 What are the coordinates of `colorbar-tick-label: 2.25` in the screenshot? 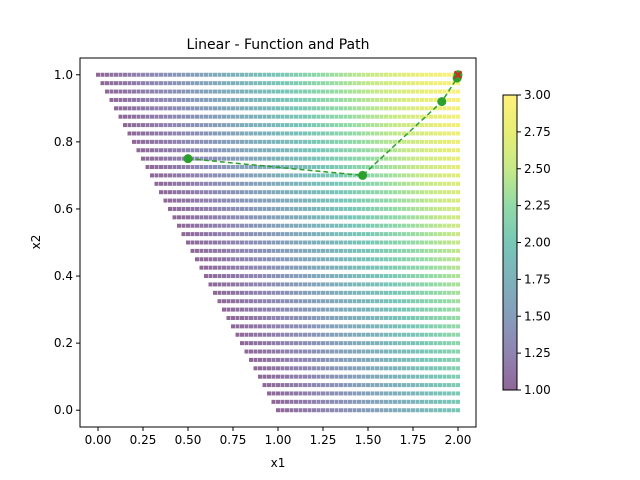 It's located at (537, 206).